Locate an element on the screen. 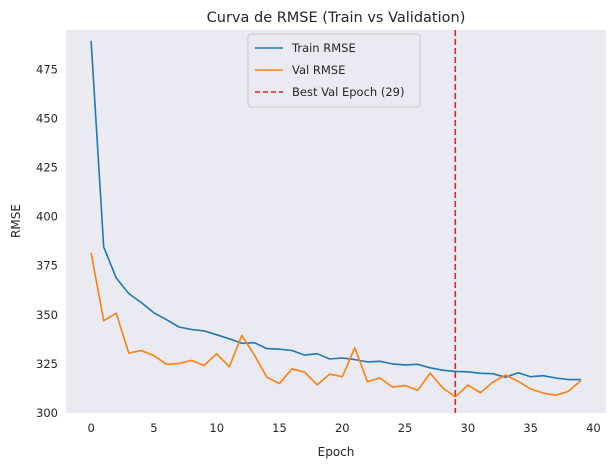 Image resolution: width=615 pixels, height=472 pixels. legend-label: Train RMSE is located at coordinates (323, 48).